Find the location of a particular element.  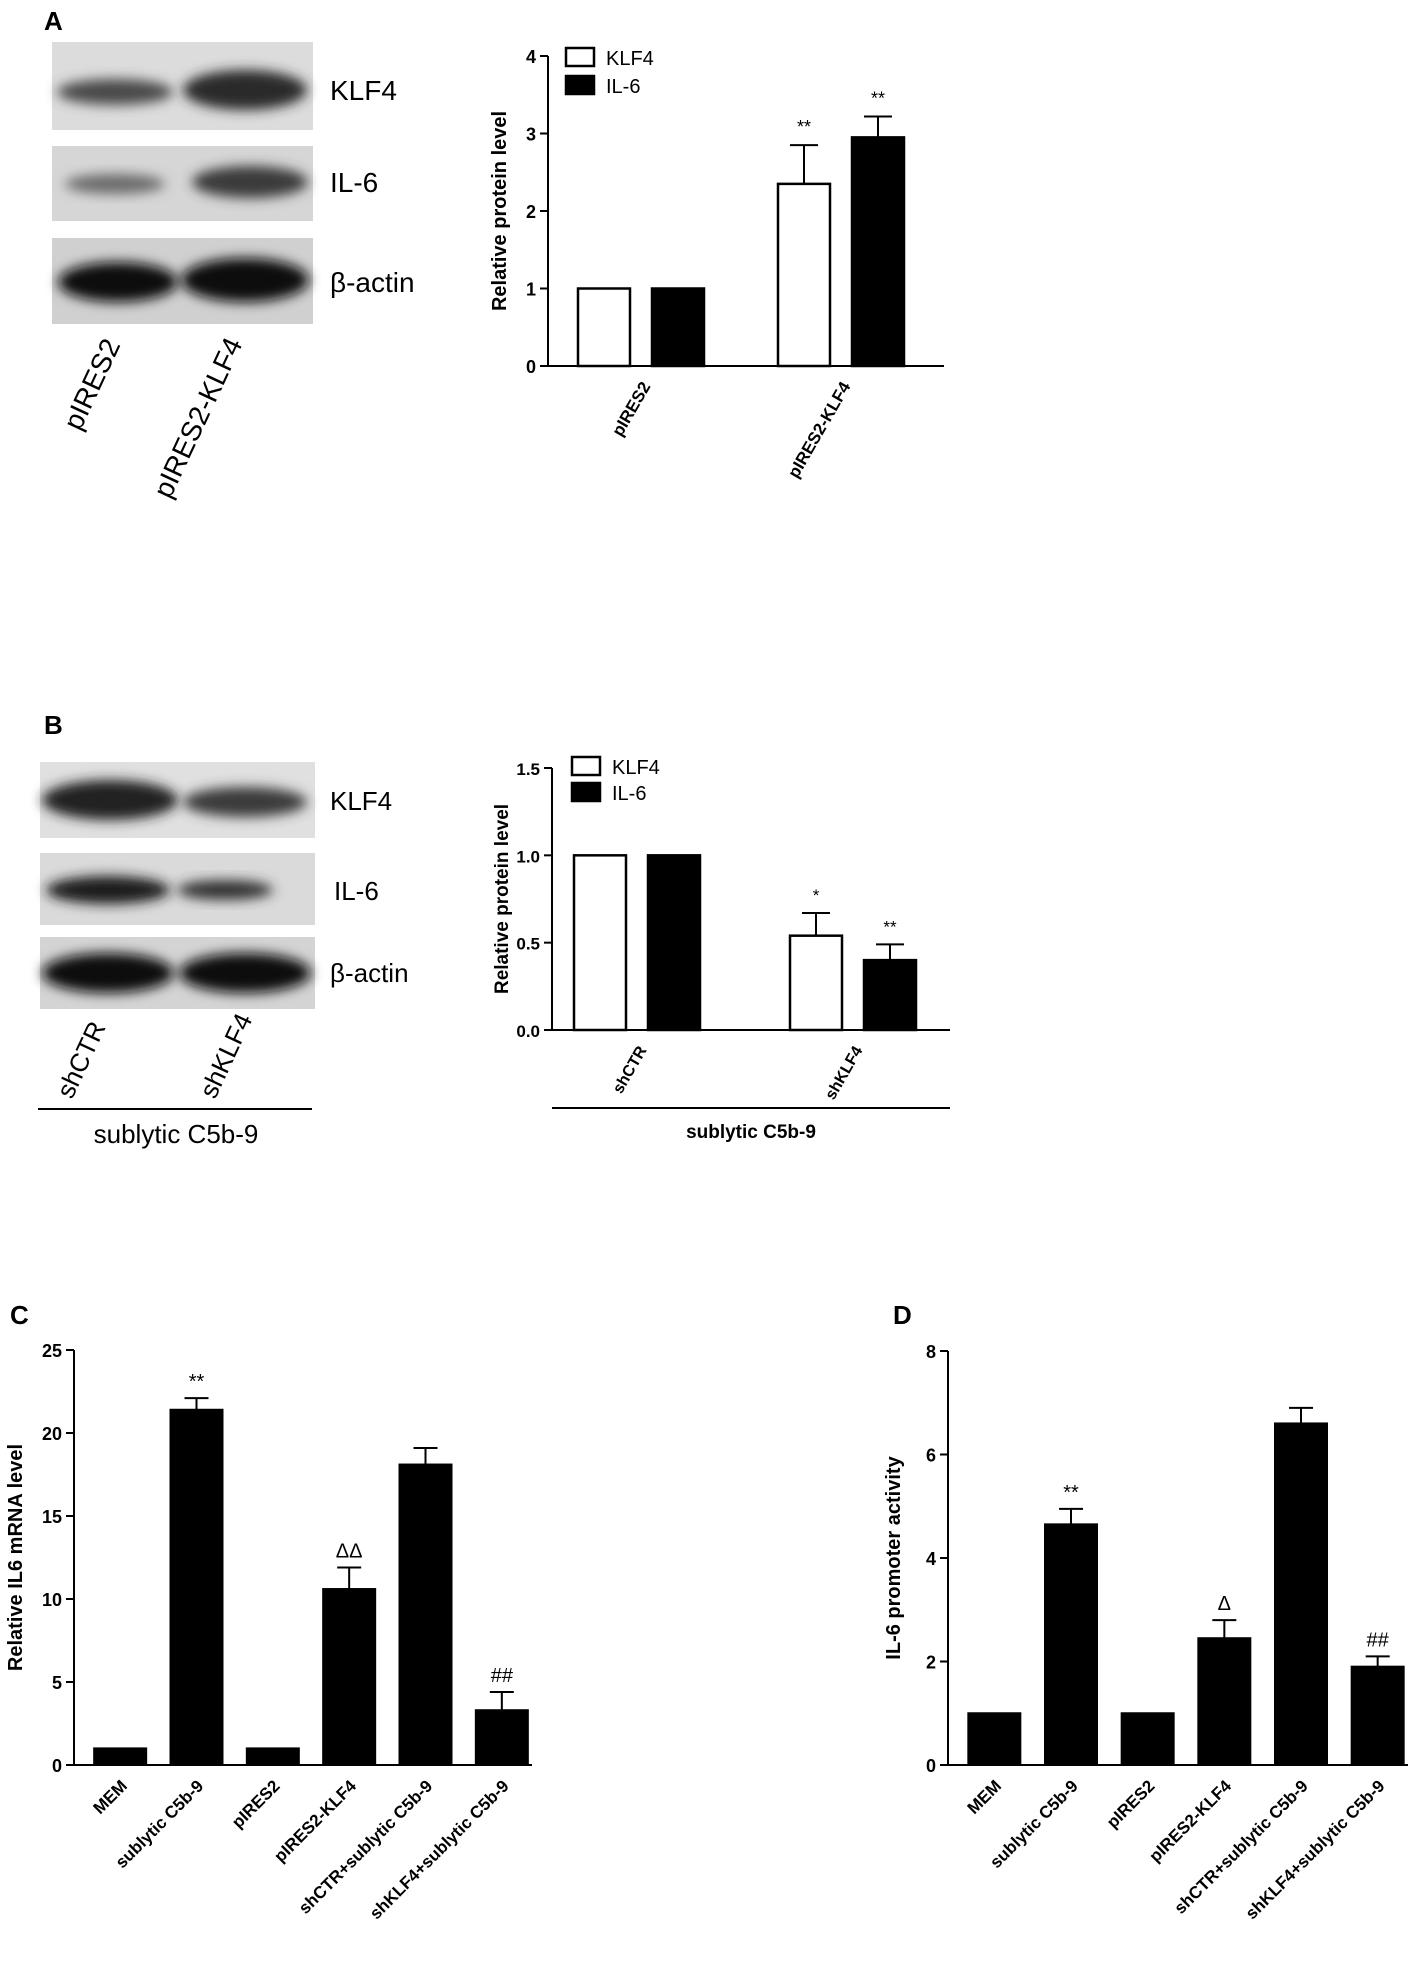

chart-b-significance-label: * is located at coordinates (816, 895).